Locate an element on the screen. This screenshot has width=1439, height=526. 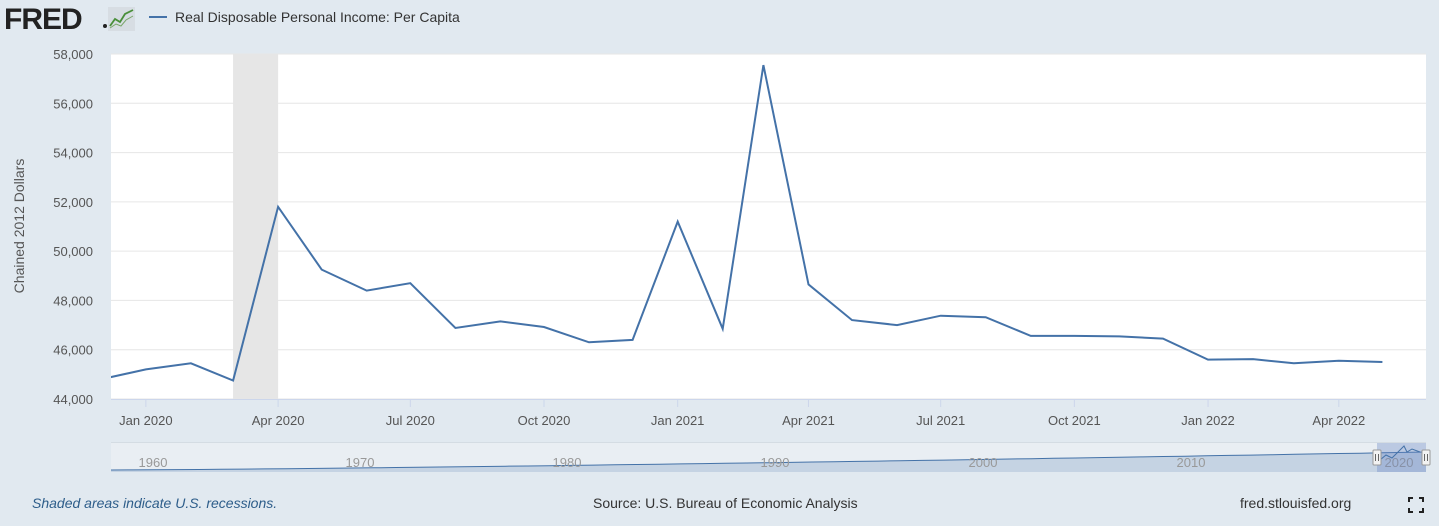
fullscreen-icon is located at coordinates (1416, 505).